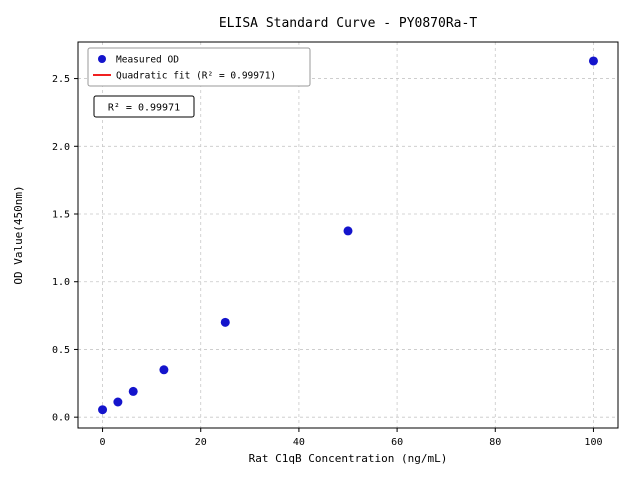 The width and height of the screenshot is (640, 480). Describe the element at coordinates (61, 79) in the screenshot. I see `y-tick-label: 2.5` at that location.